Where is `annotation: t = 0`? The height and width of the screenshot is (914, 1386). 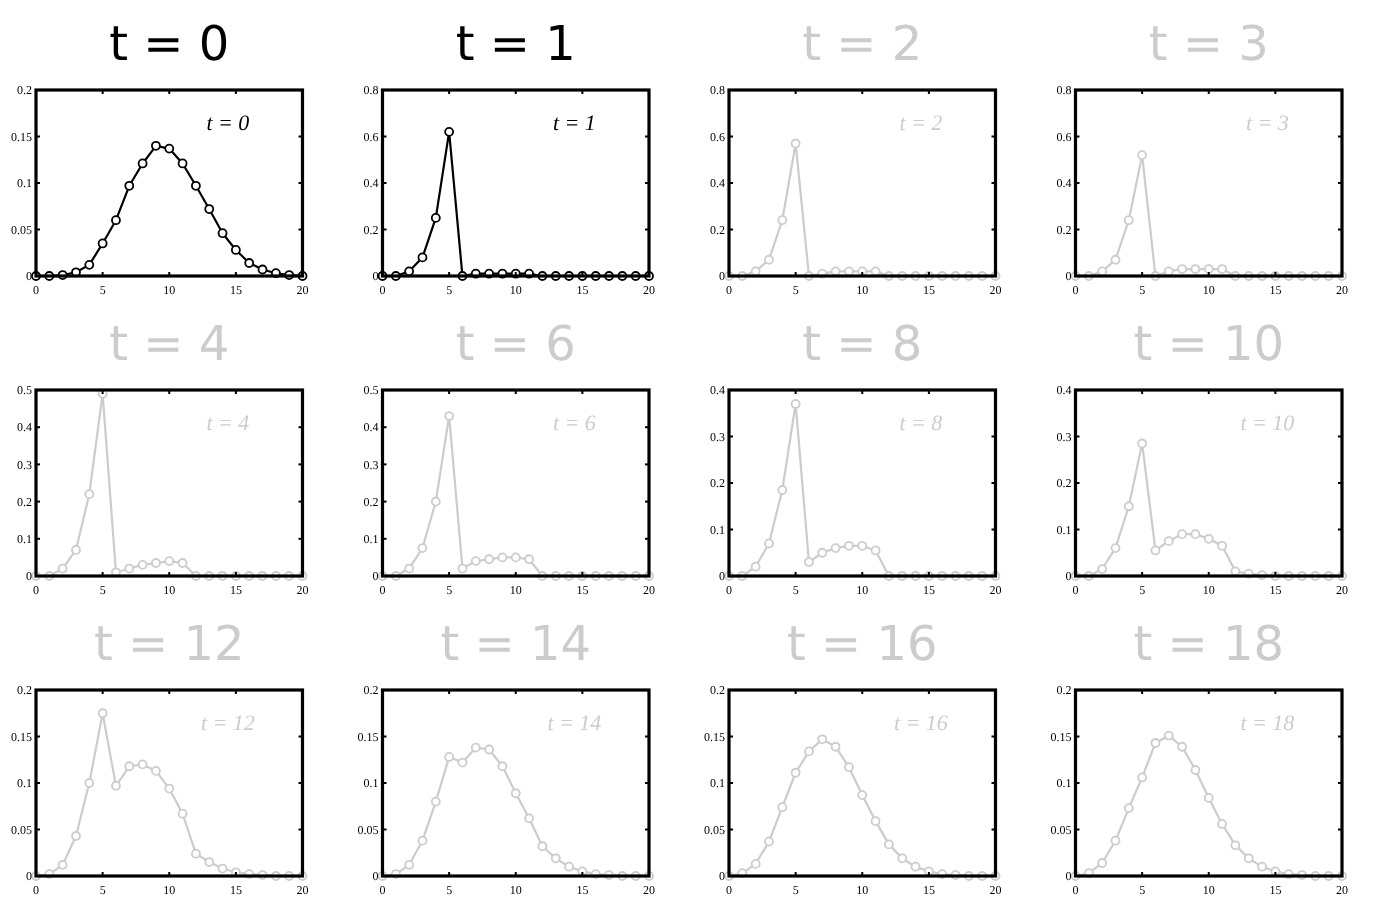
annotation: t = 0 is located at coordinates (228, 124).